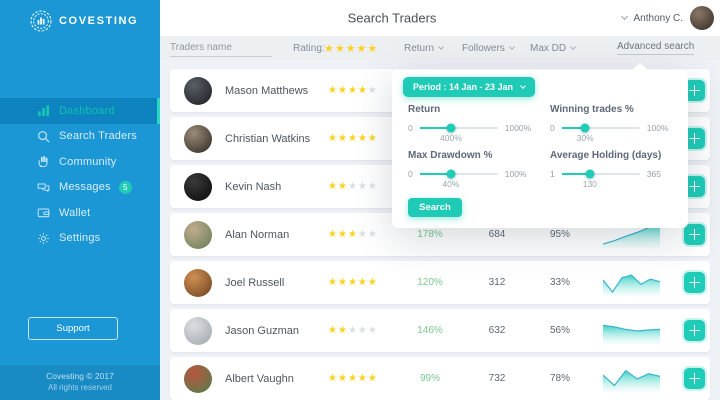  What do you see at coordinates (702, 18) in the screenshot?
I see `user-avatar` at bounding box center [702, 18].